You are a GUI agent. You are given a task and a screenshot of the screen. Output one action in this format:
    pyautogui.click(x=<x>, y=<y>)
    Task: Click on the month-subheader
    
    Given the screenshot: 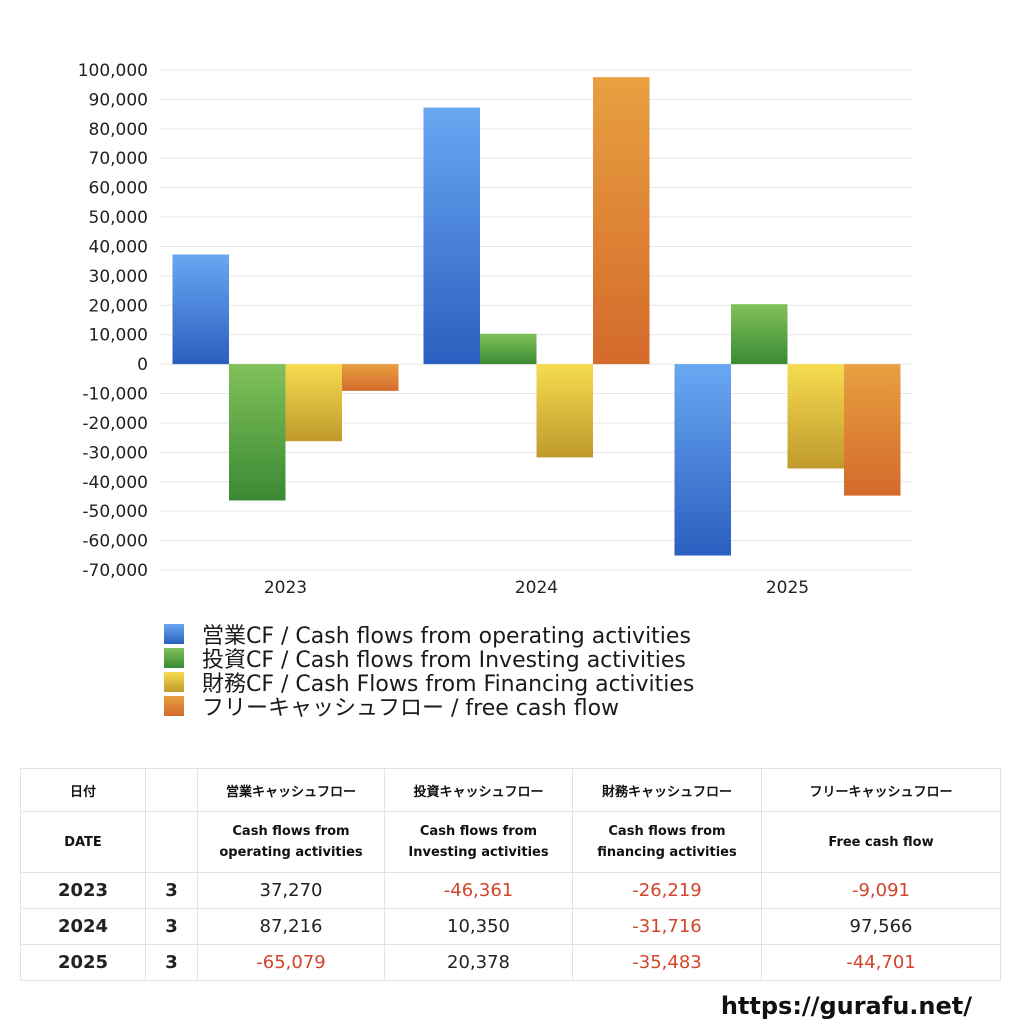 What is the action you would take?
    pyautogui.click(x=171, y=842)
    